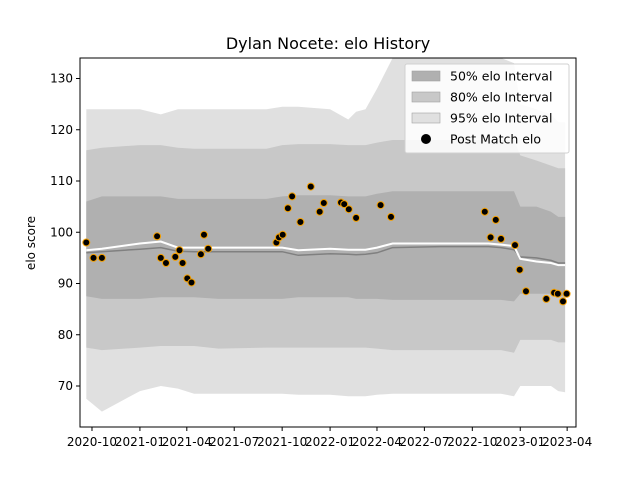  What do you see at coordinates (92, 442) in the screenshot?
I see `x-tick-label: 2020-10` at bounding box center [92, 442].